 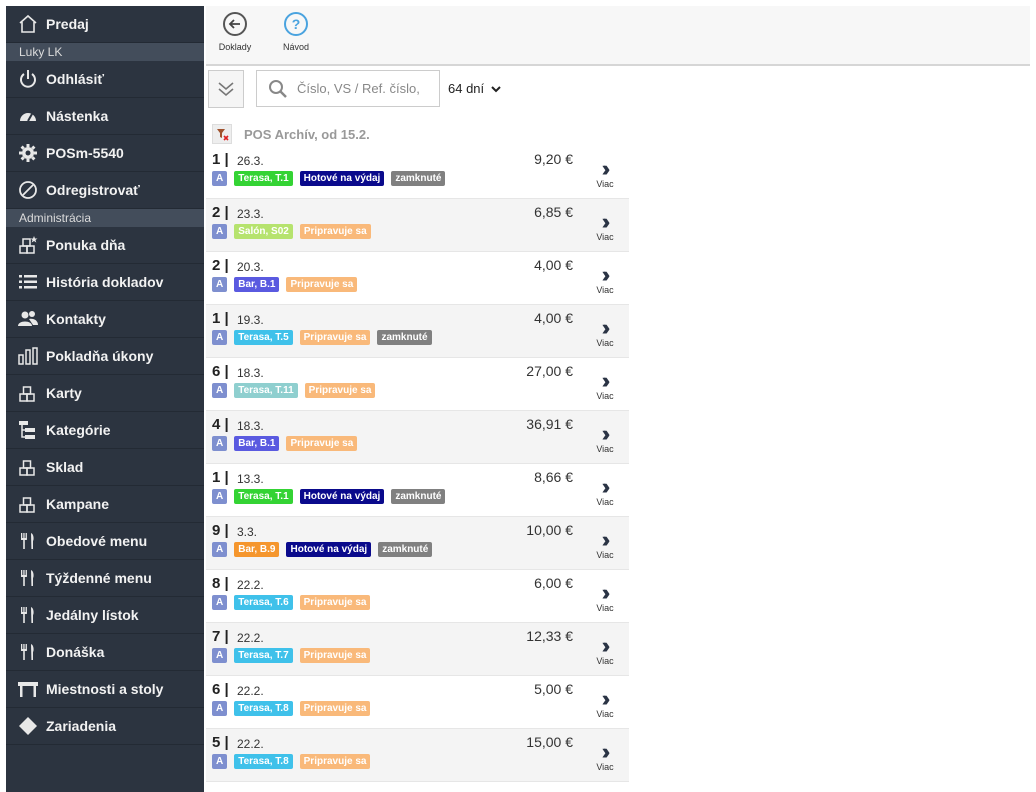 I want to click on user-section-header: Luky LK, so click(x=105, y=52).